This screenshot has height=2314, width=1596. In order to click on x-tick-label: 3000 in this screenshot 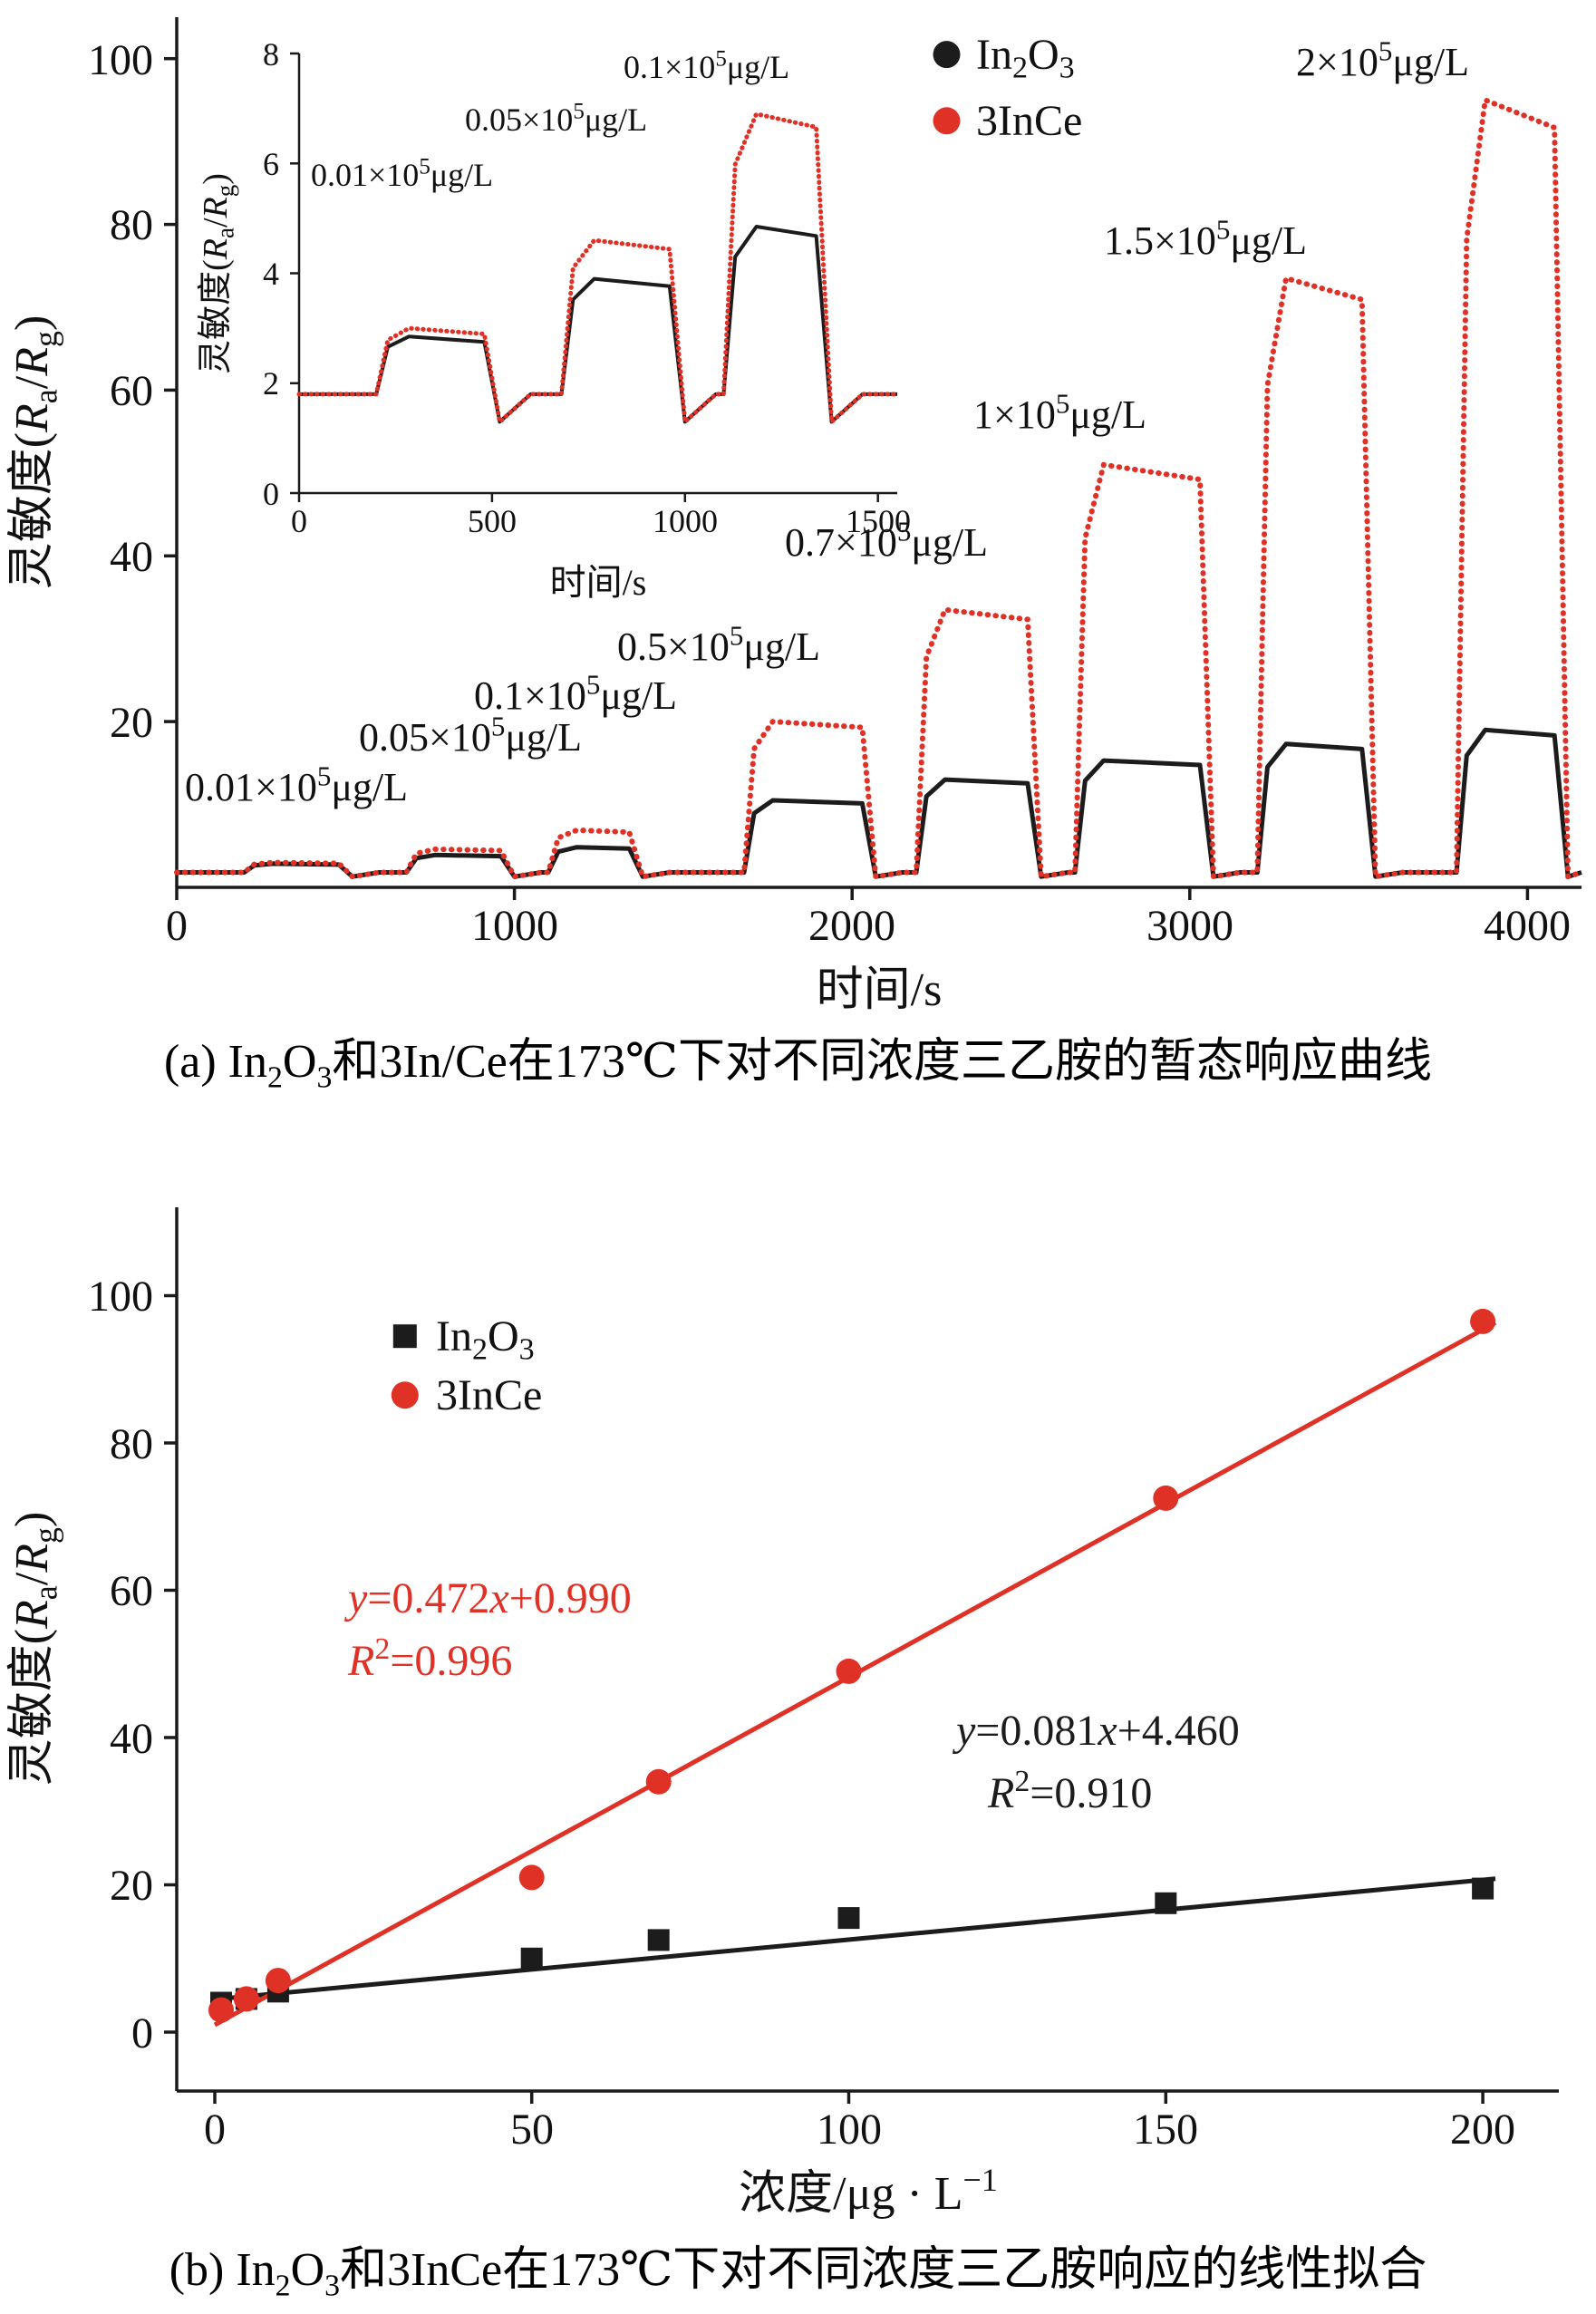, I will do `click(1189, 926)`.